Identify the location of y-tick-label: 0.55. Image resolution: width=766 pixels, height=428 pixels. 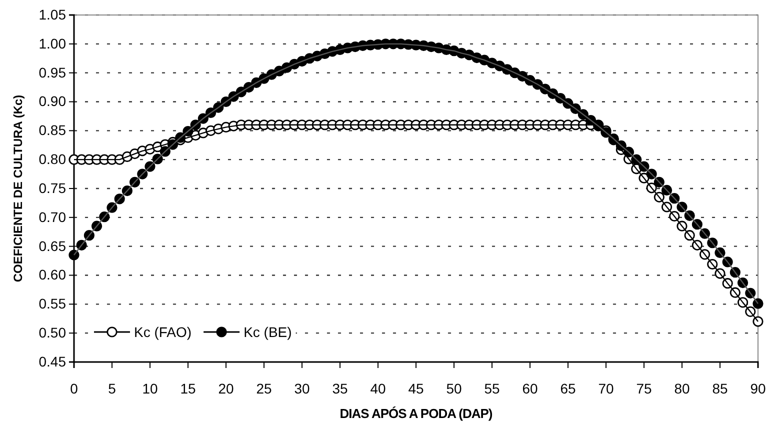
(52, 304).